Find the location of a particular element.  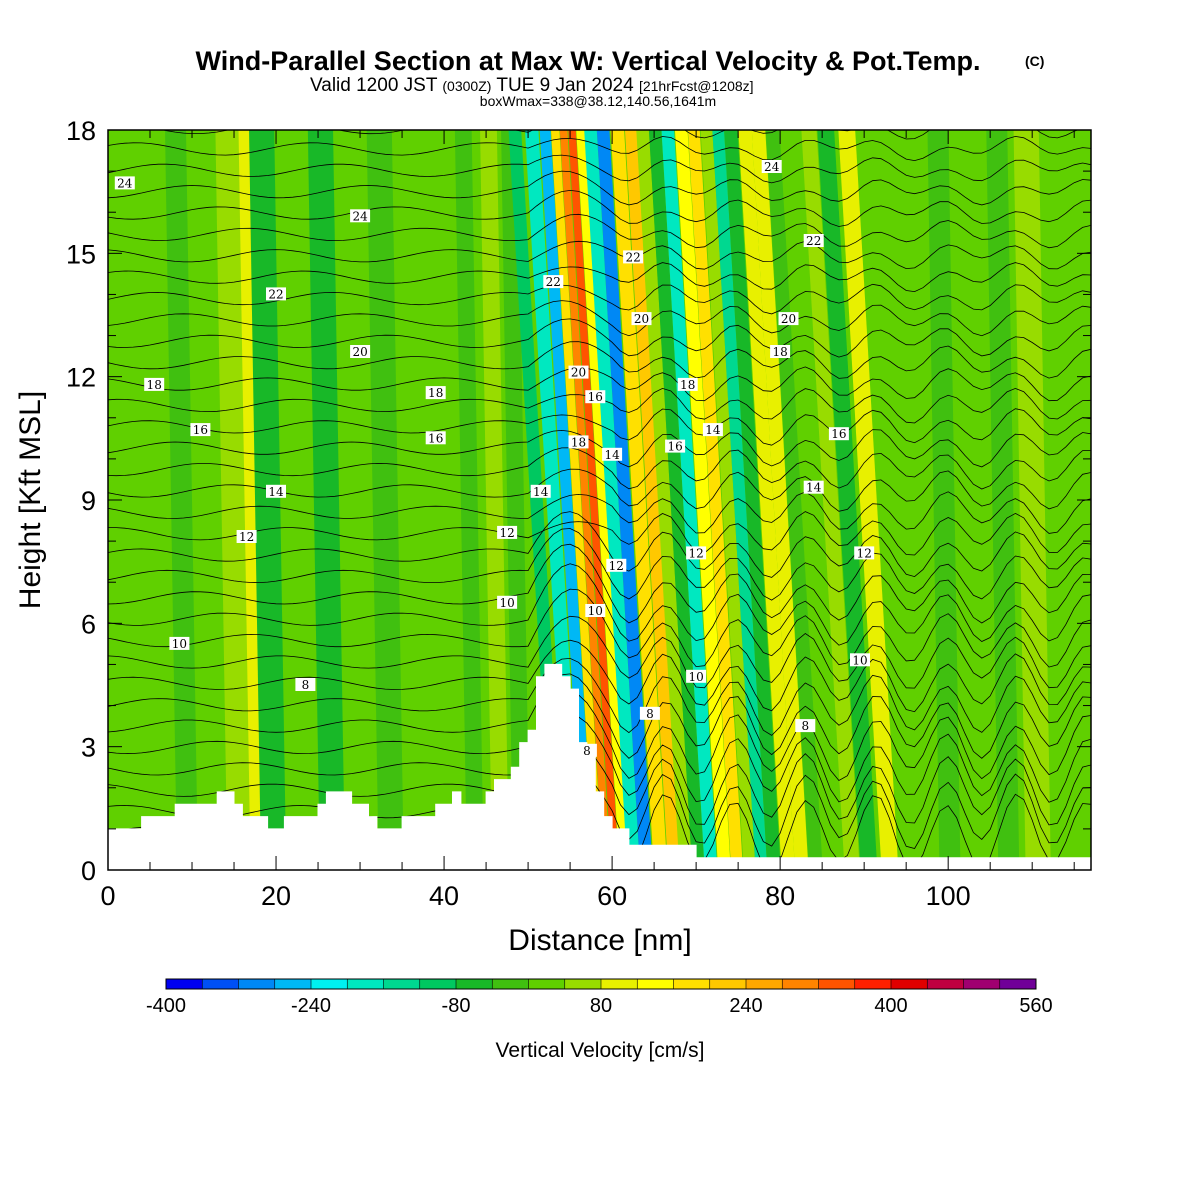

colorbar-tick-label: -80 is located at coordinates (456, 1006).